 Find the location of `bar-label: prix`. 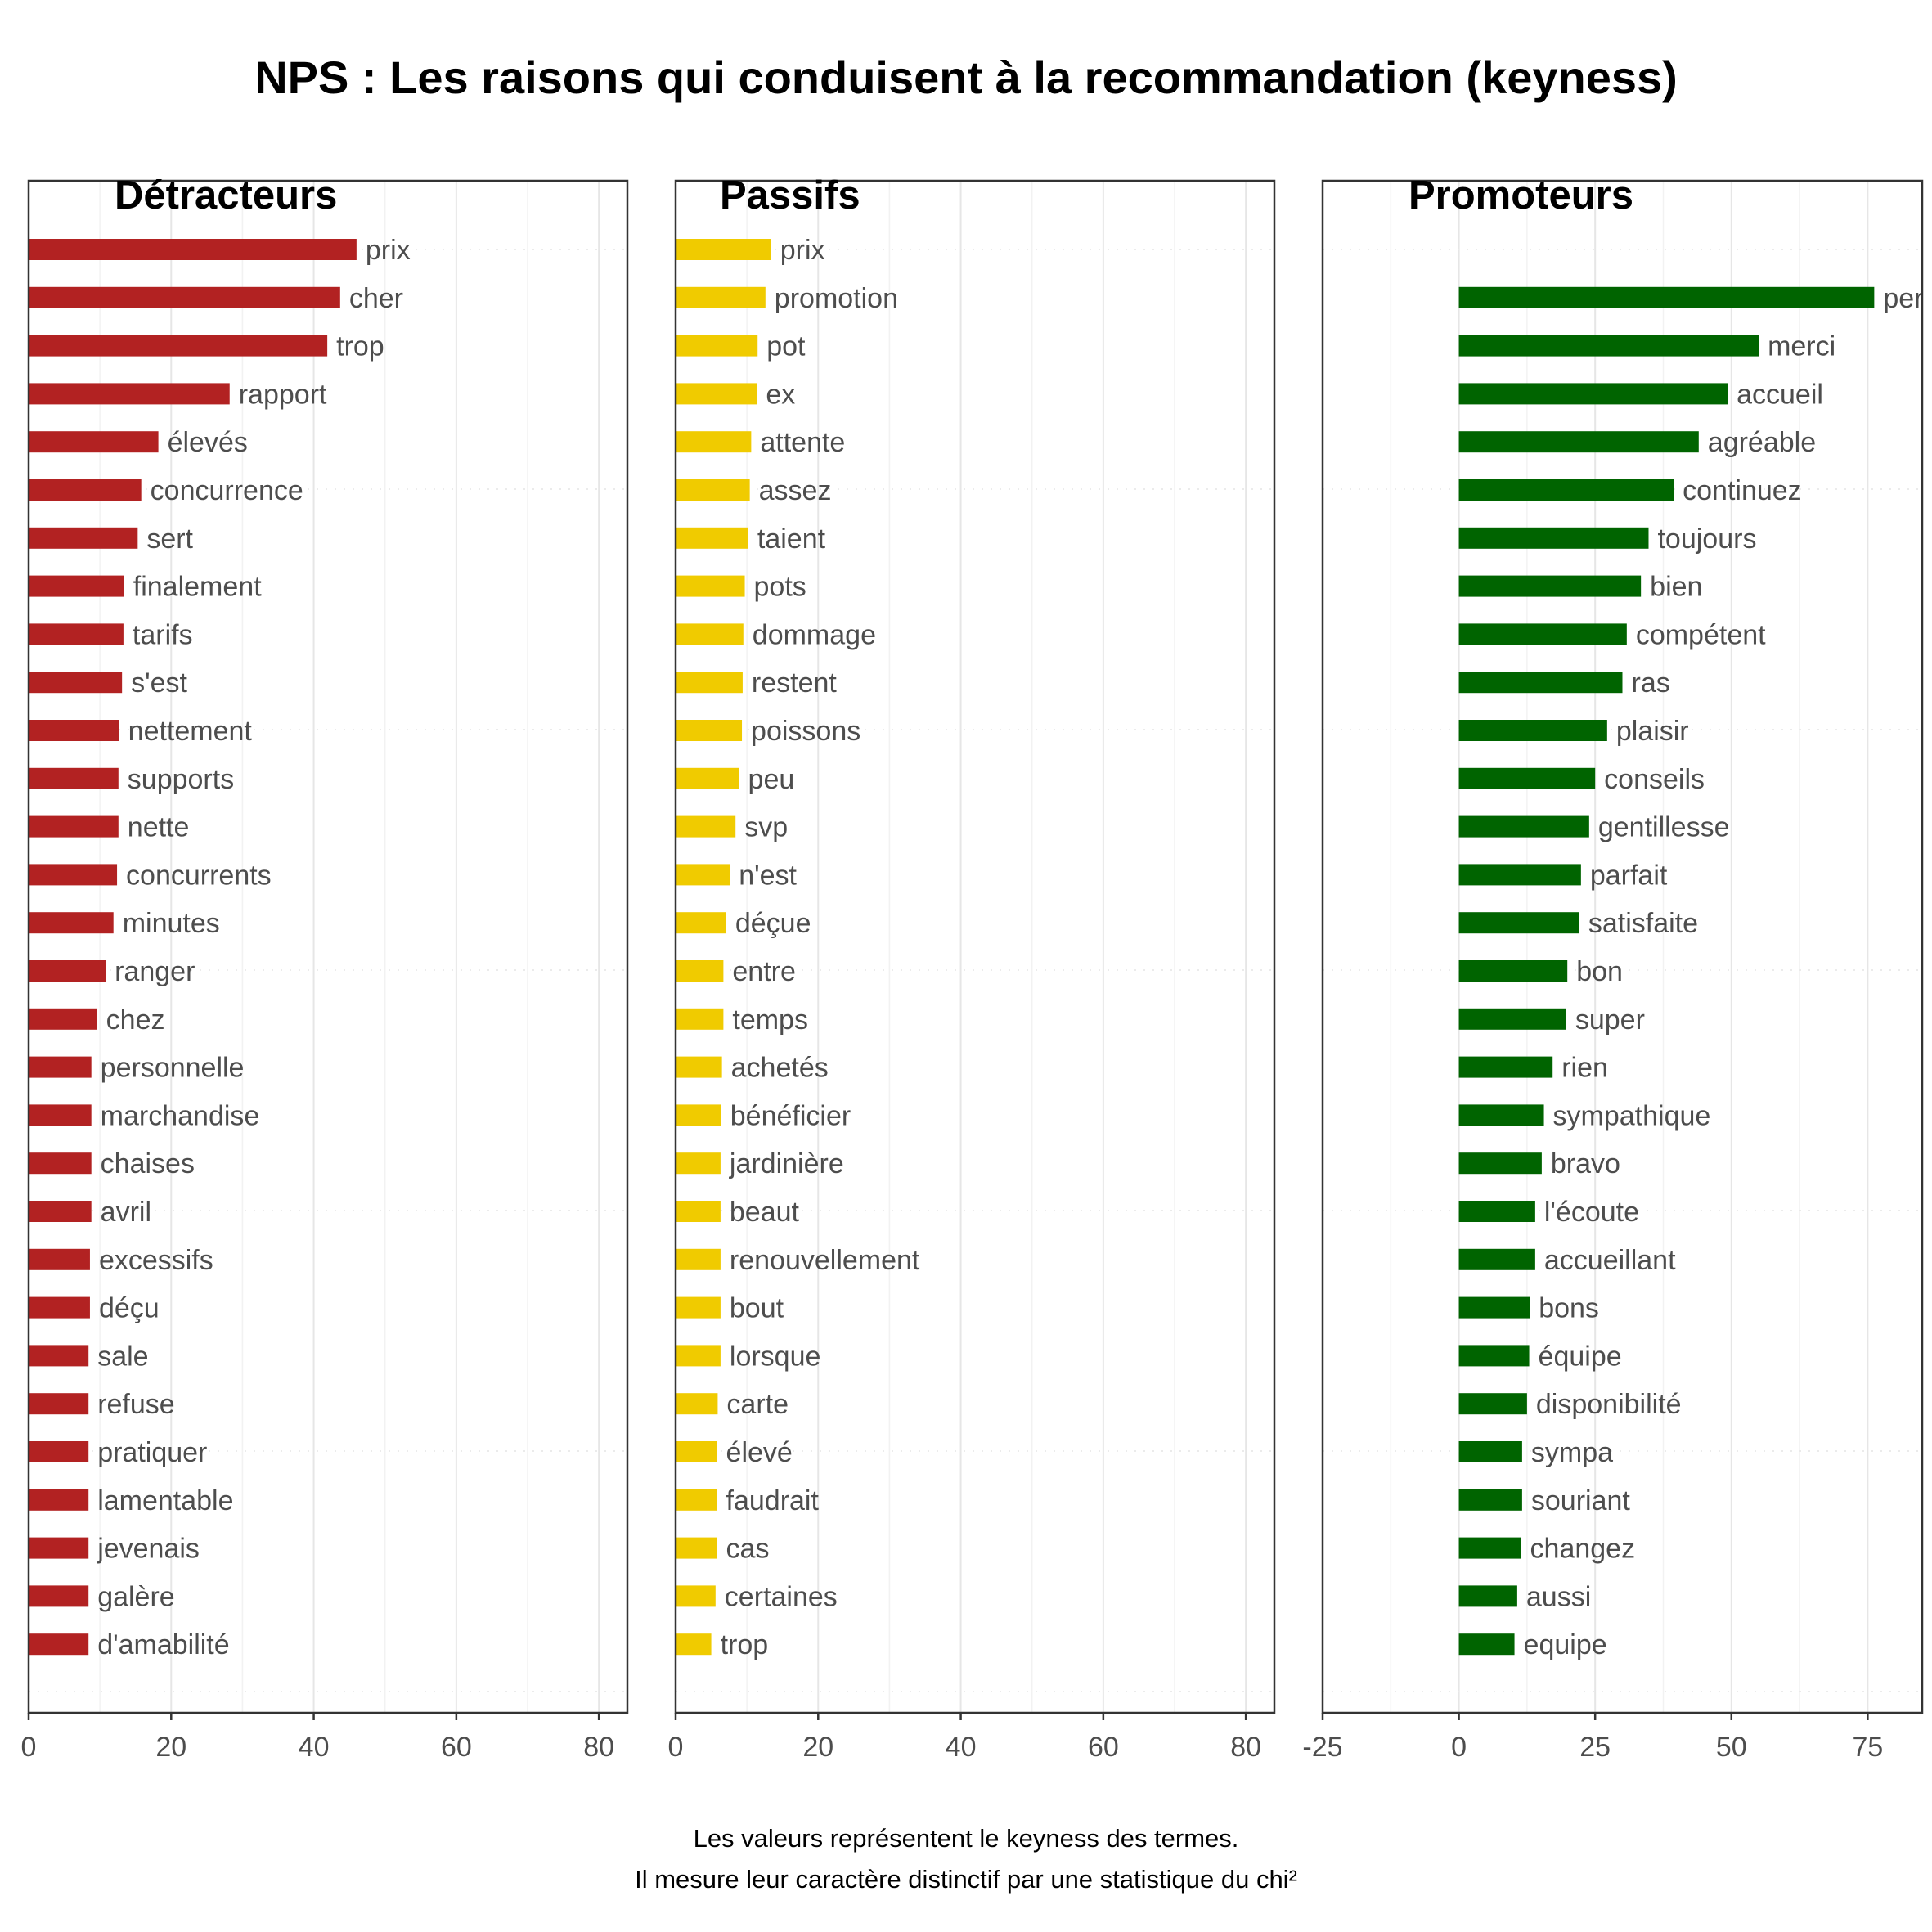

bar-label: prix is located at coordinates (802, 251).